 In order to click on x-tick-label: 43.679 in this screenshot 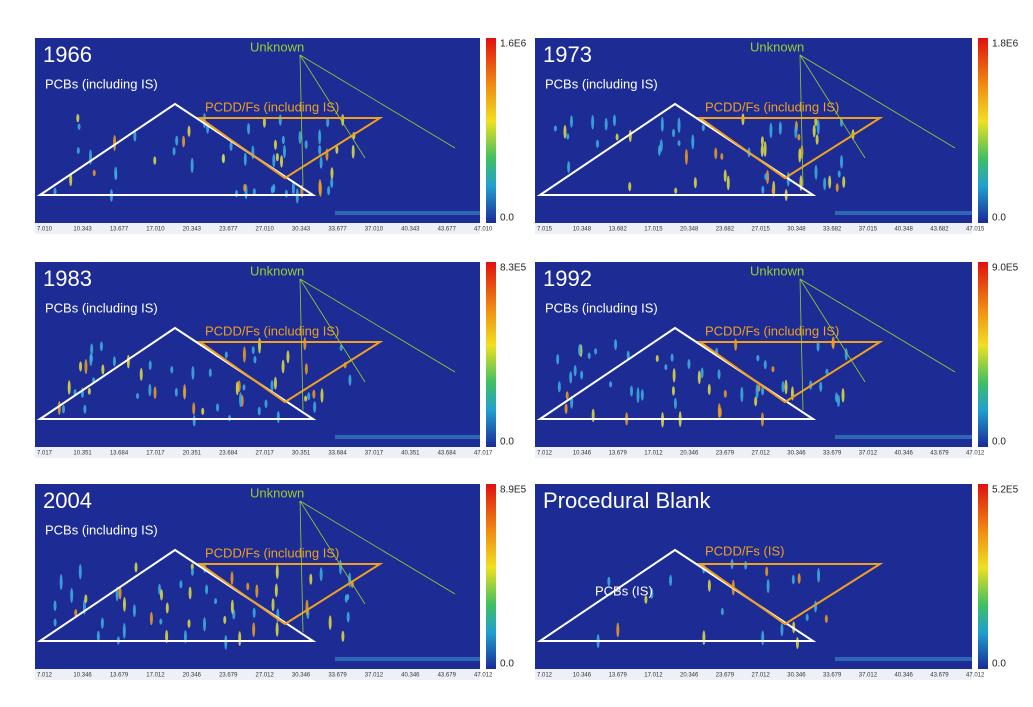, I will do `click(447, 676)`.